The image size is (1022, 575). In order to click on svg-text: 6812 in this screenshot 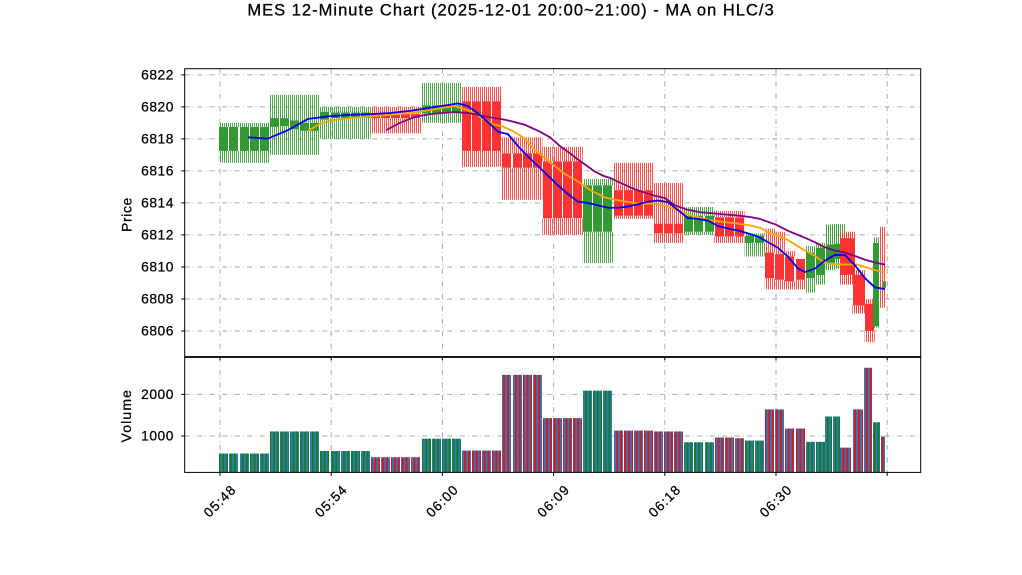, I will do `click(157, 235)`.